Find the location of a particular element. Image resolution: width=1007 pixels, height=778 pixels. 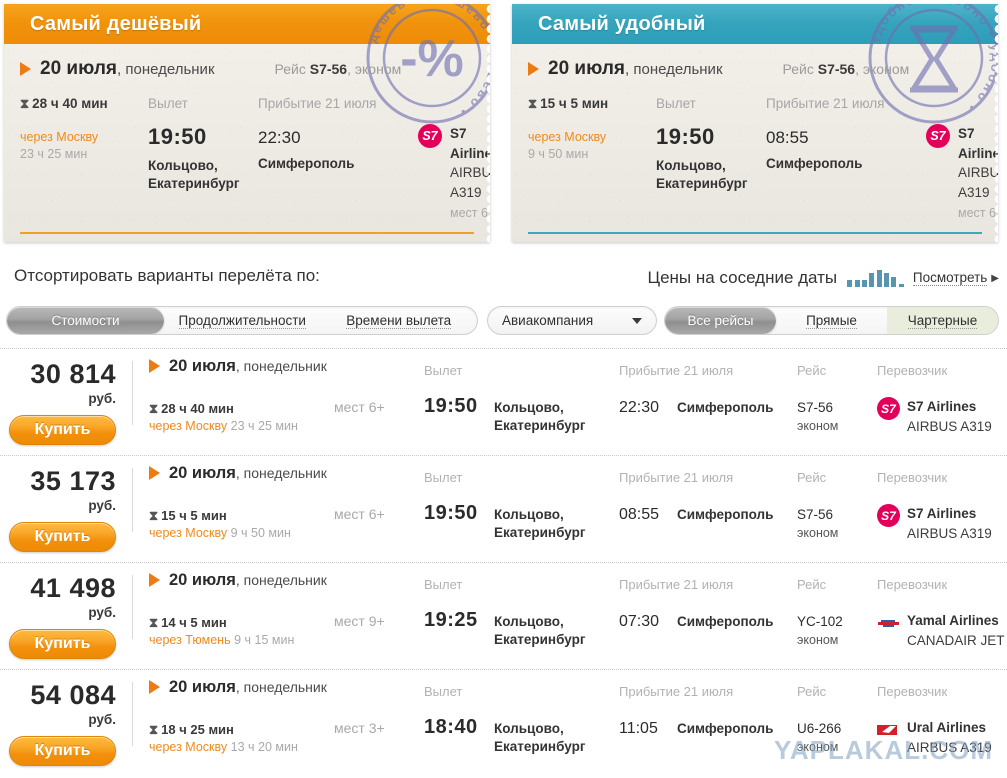

result-carrier: S7 S7 Airlines AIRBUS A319 is located at coordinates (934, 523).